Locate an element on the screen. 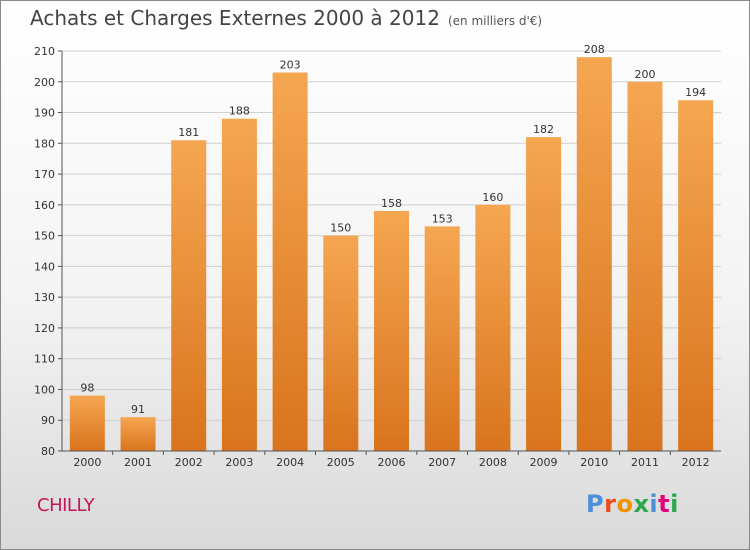  data-label-2009: 182 is located at coordinates (543, 129).